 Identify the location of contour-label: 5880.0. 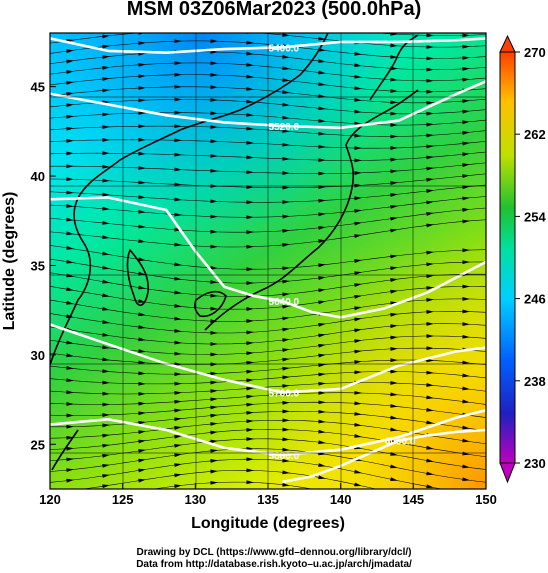
(284, 456).